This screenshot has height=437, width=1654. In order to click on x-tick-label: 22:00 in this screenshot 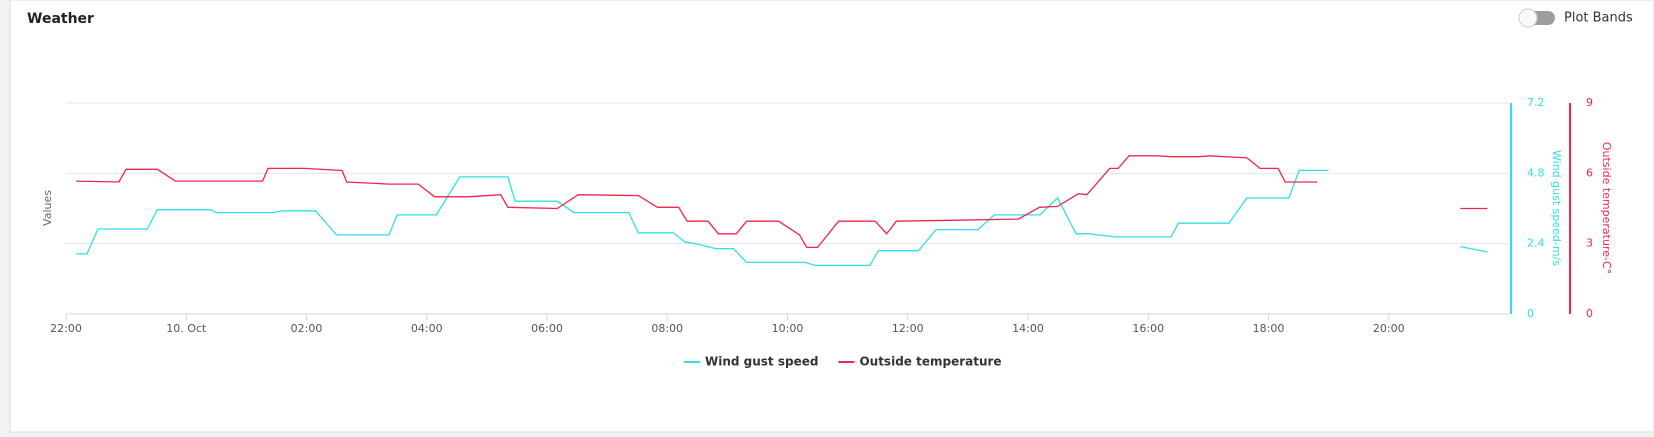, I will do `click(66, 328)`.